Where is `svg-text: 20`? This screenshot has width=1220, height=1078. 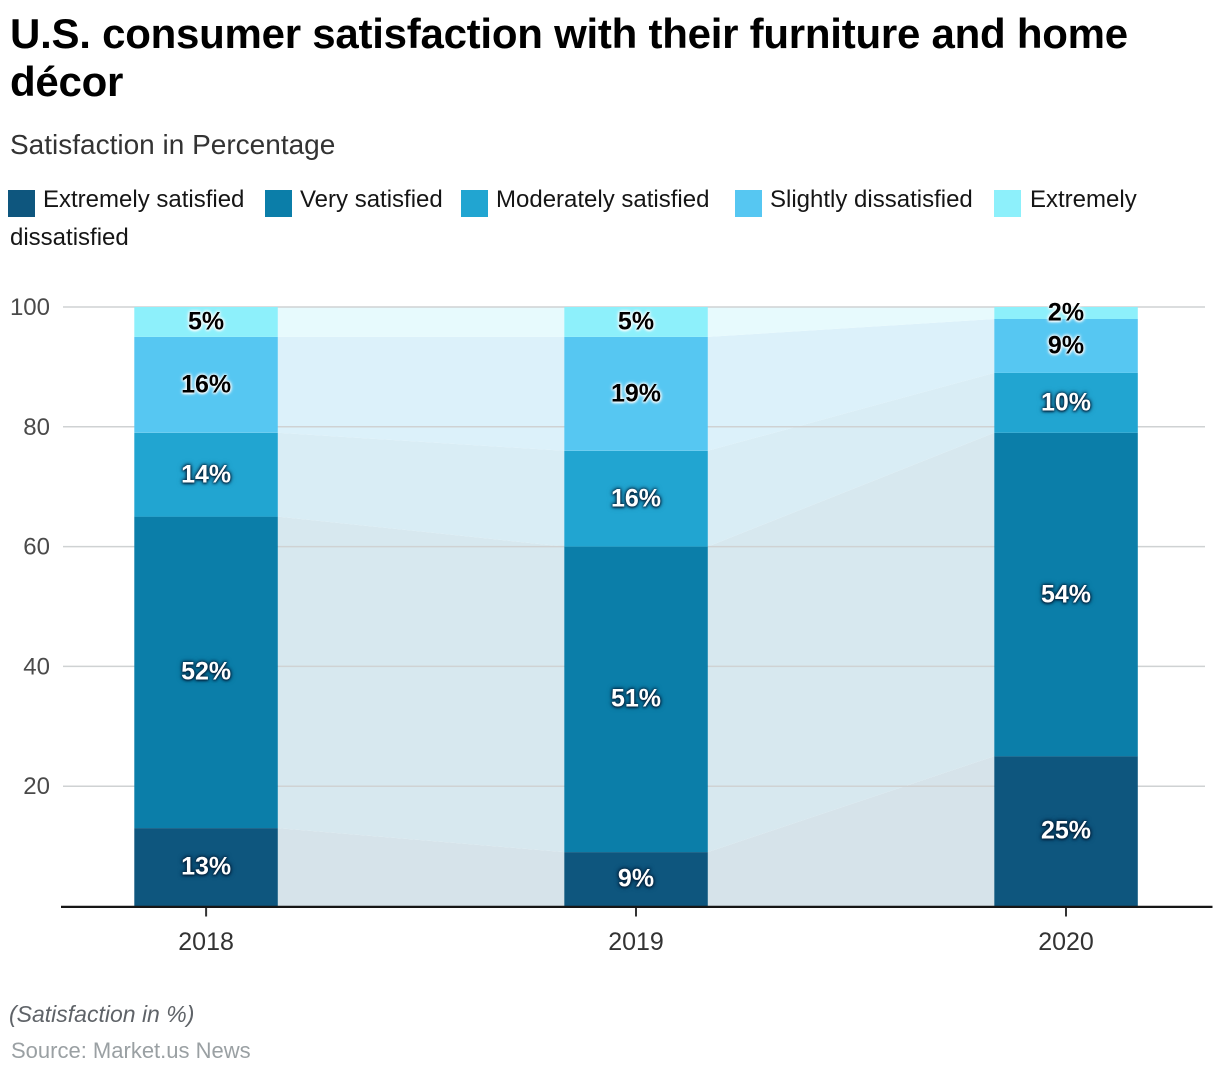 svg-text: 20 is located at coordinates (36, 786).